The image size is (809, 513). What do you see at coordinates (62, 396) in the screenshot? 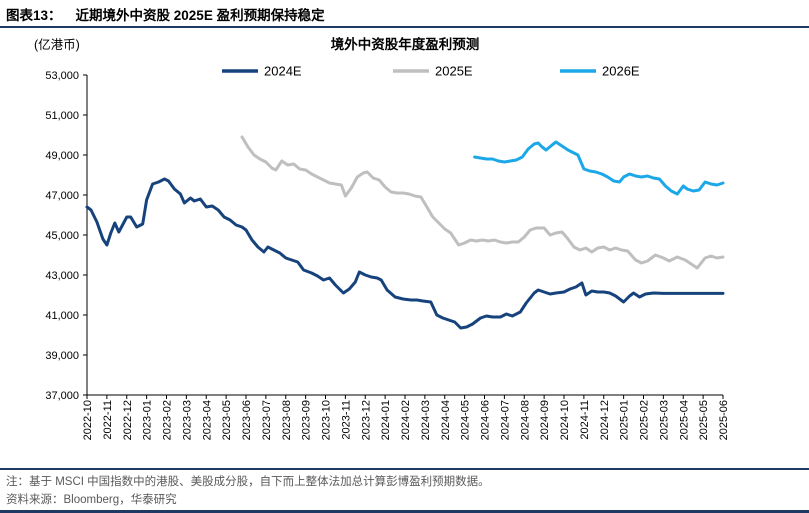
I see `y-tick-label: 37,000` at bounding box center [62, 396].